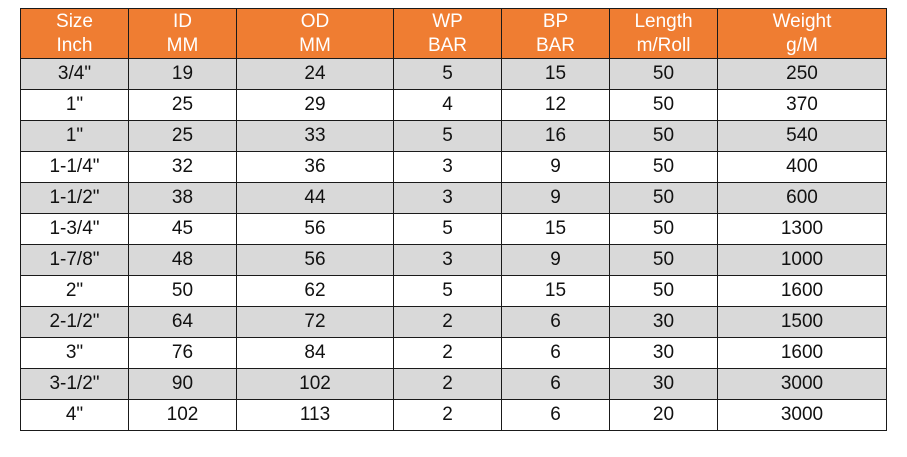  I want to click on length-cell: 20, so click(663, 415).